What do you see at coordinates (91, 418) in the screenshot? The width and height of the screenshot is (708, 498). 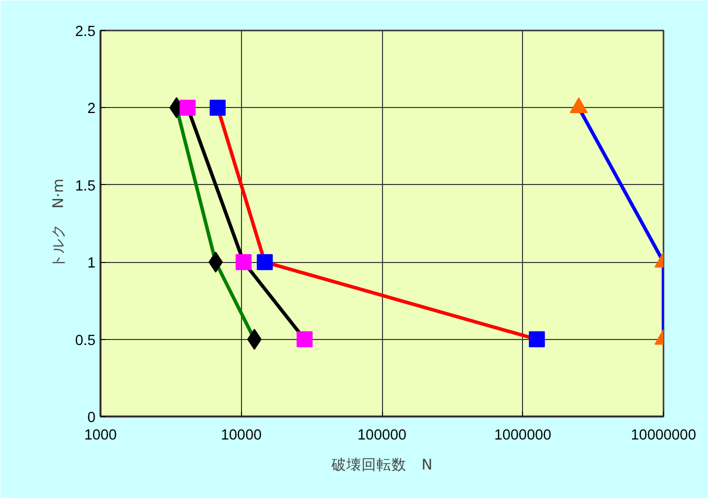 I see `y-tick-label: 0` at bounding box center [91, 418].